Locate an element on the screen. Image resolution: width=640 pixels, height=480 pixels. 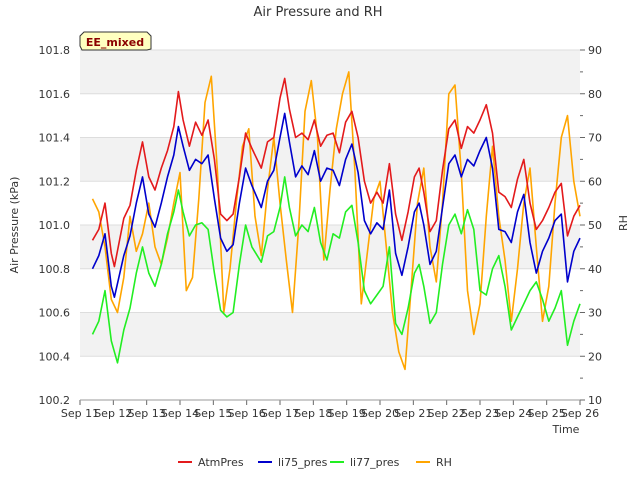
legend: AtmPres li75_pres li77_pres RH is located at coordinates (315, 462).